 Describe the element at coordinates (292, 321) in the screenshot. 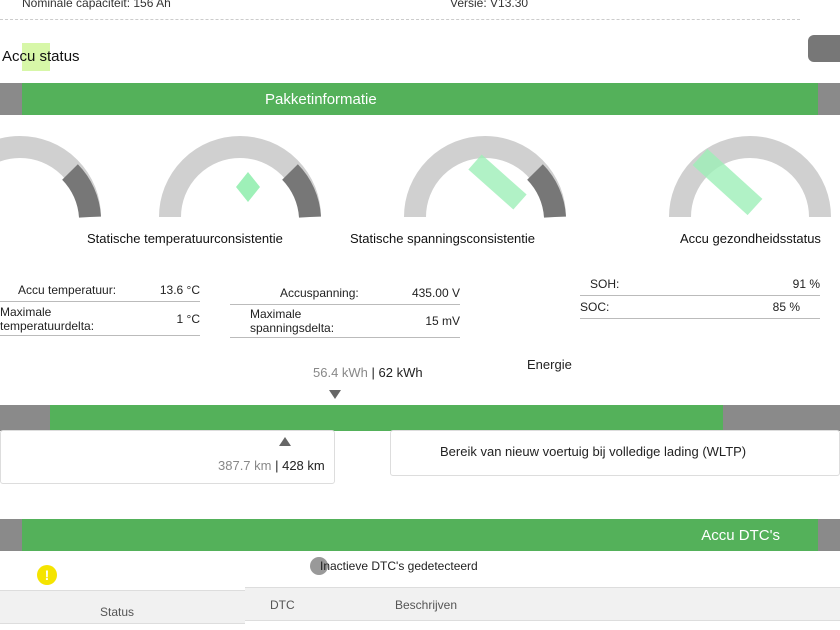

I see `label: Maximale spanningsdelta:` at that location.